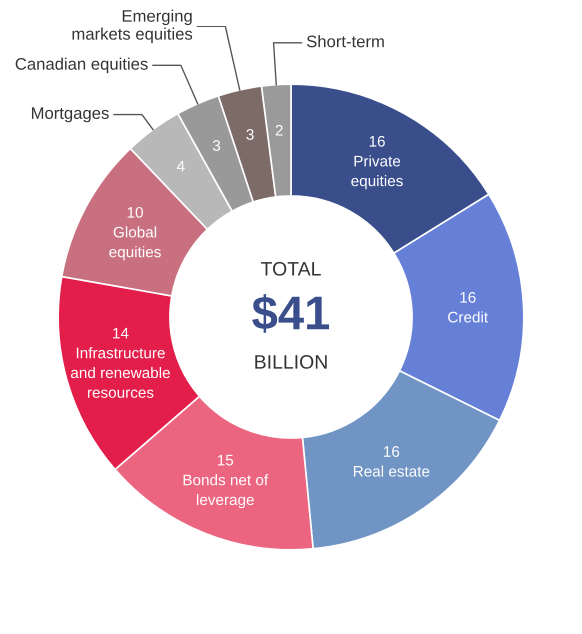 This screenshot has height=634, width=582. Describe the element at coordinates (377, 172) in the screenshot. I see `slice-label: Private equities` at that location.